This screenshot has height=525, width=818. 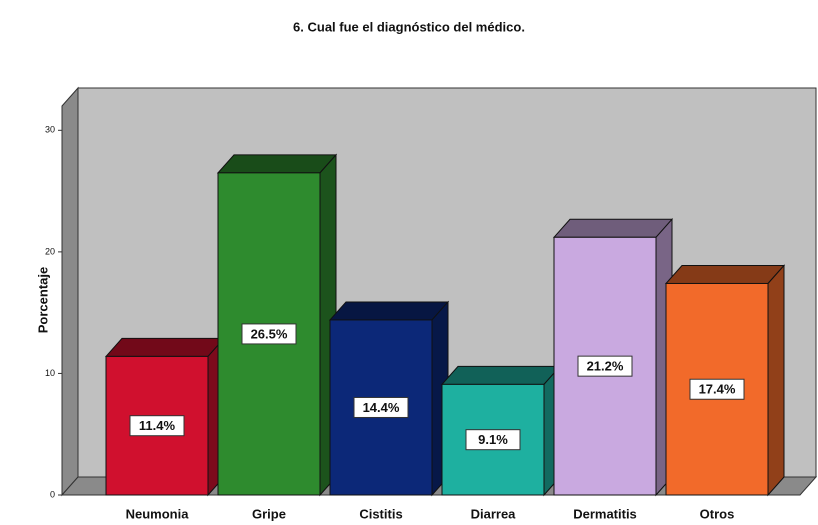 What do you see at coordinates (605, 513) in the screenshot?
I see `x-tick-label: Dermatitis` at bounding box center [605, 513].